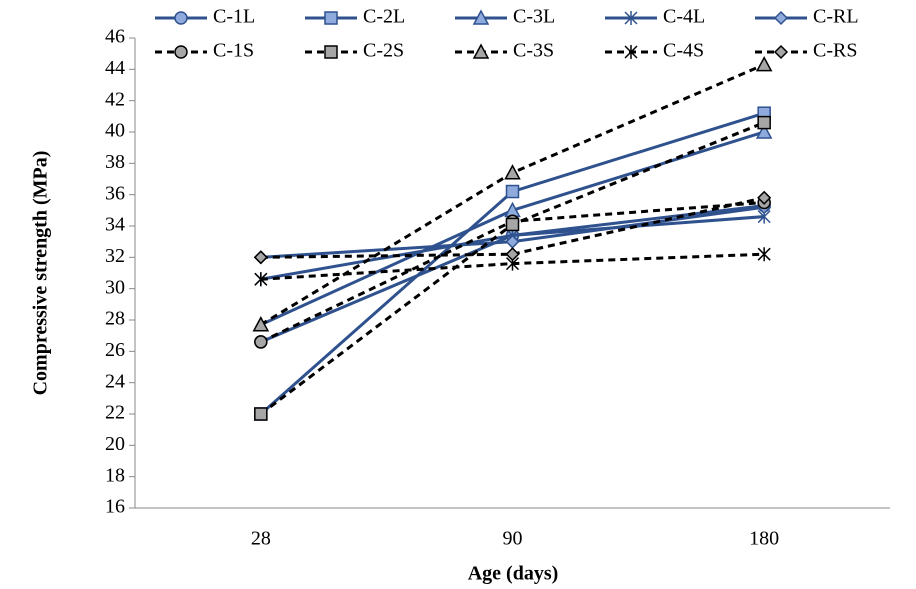  I want to click on x-tick-label: 90, so click(513, 539).